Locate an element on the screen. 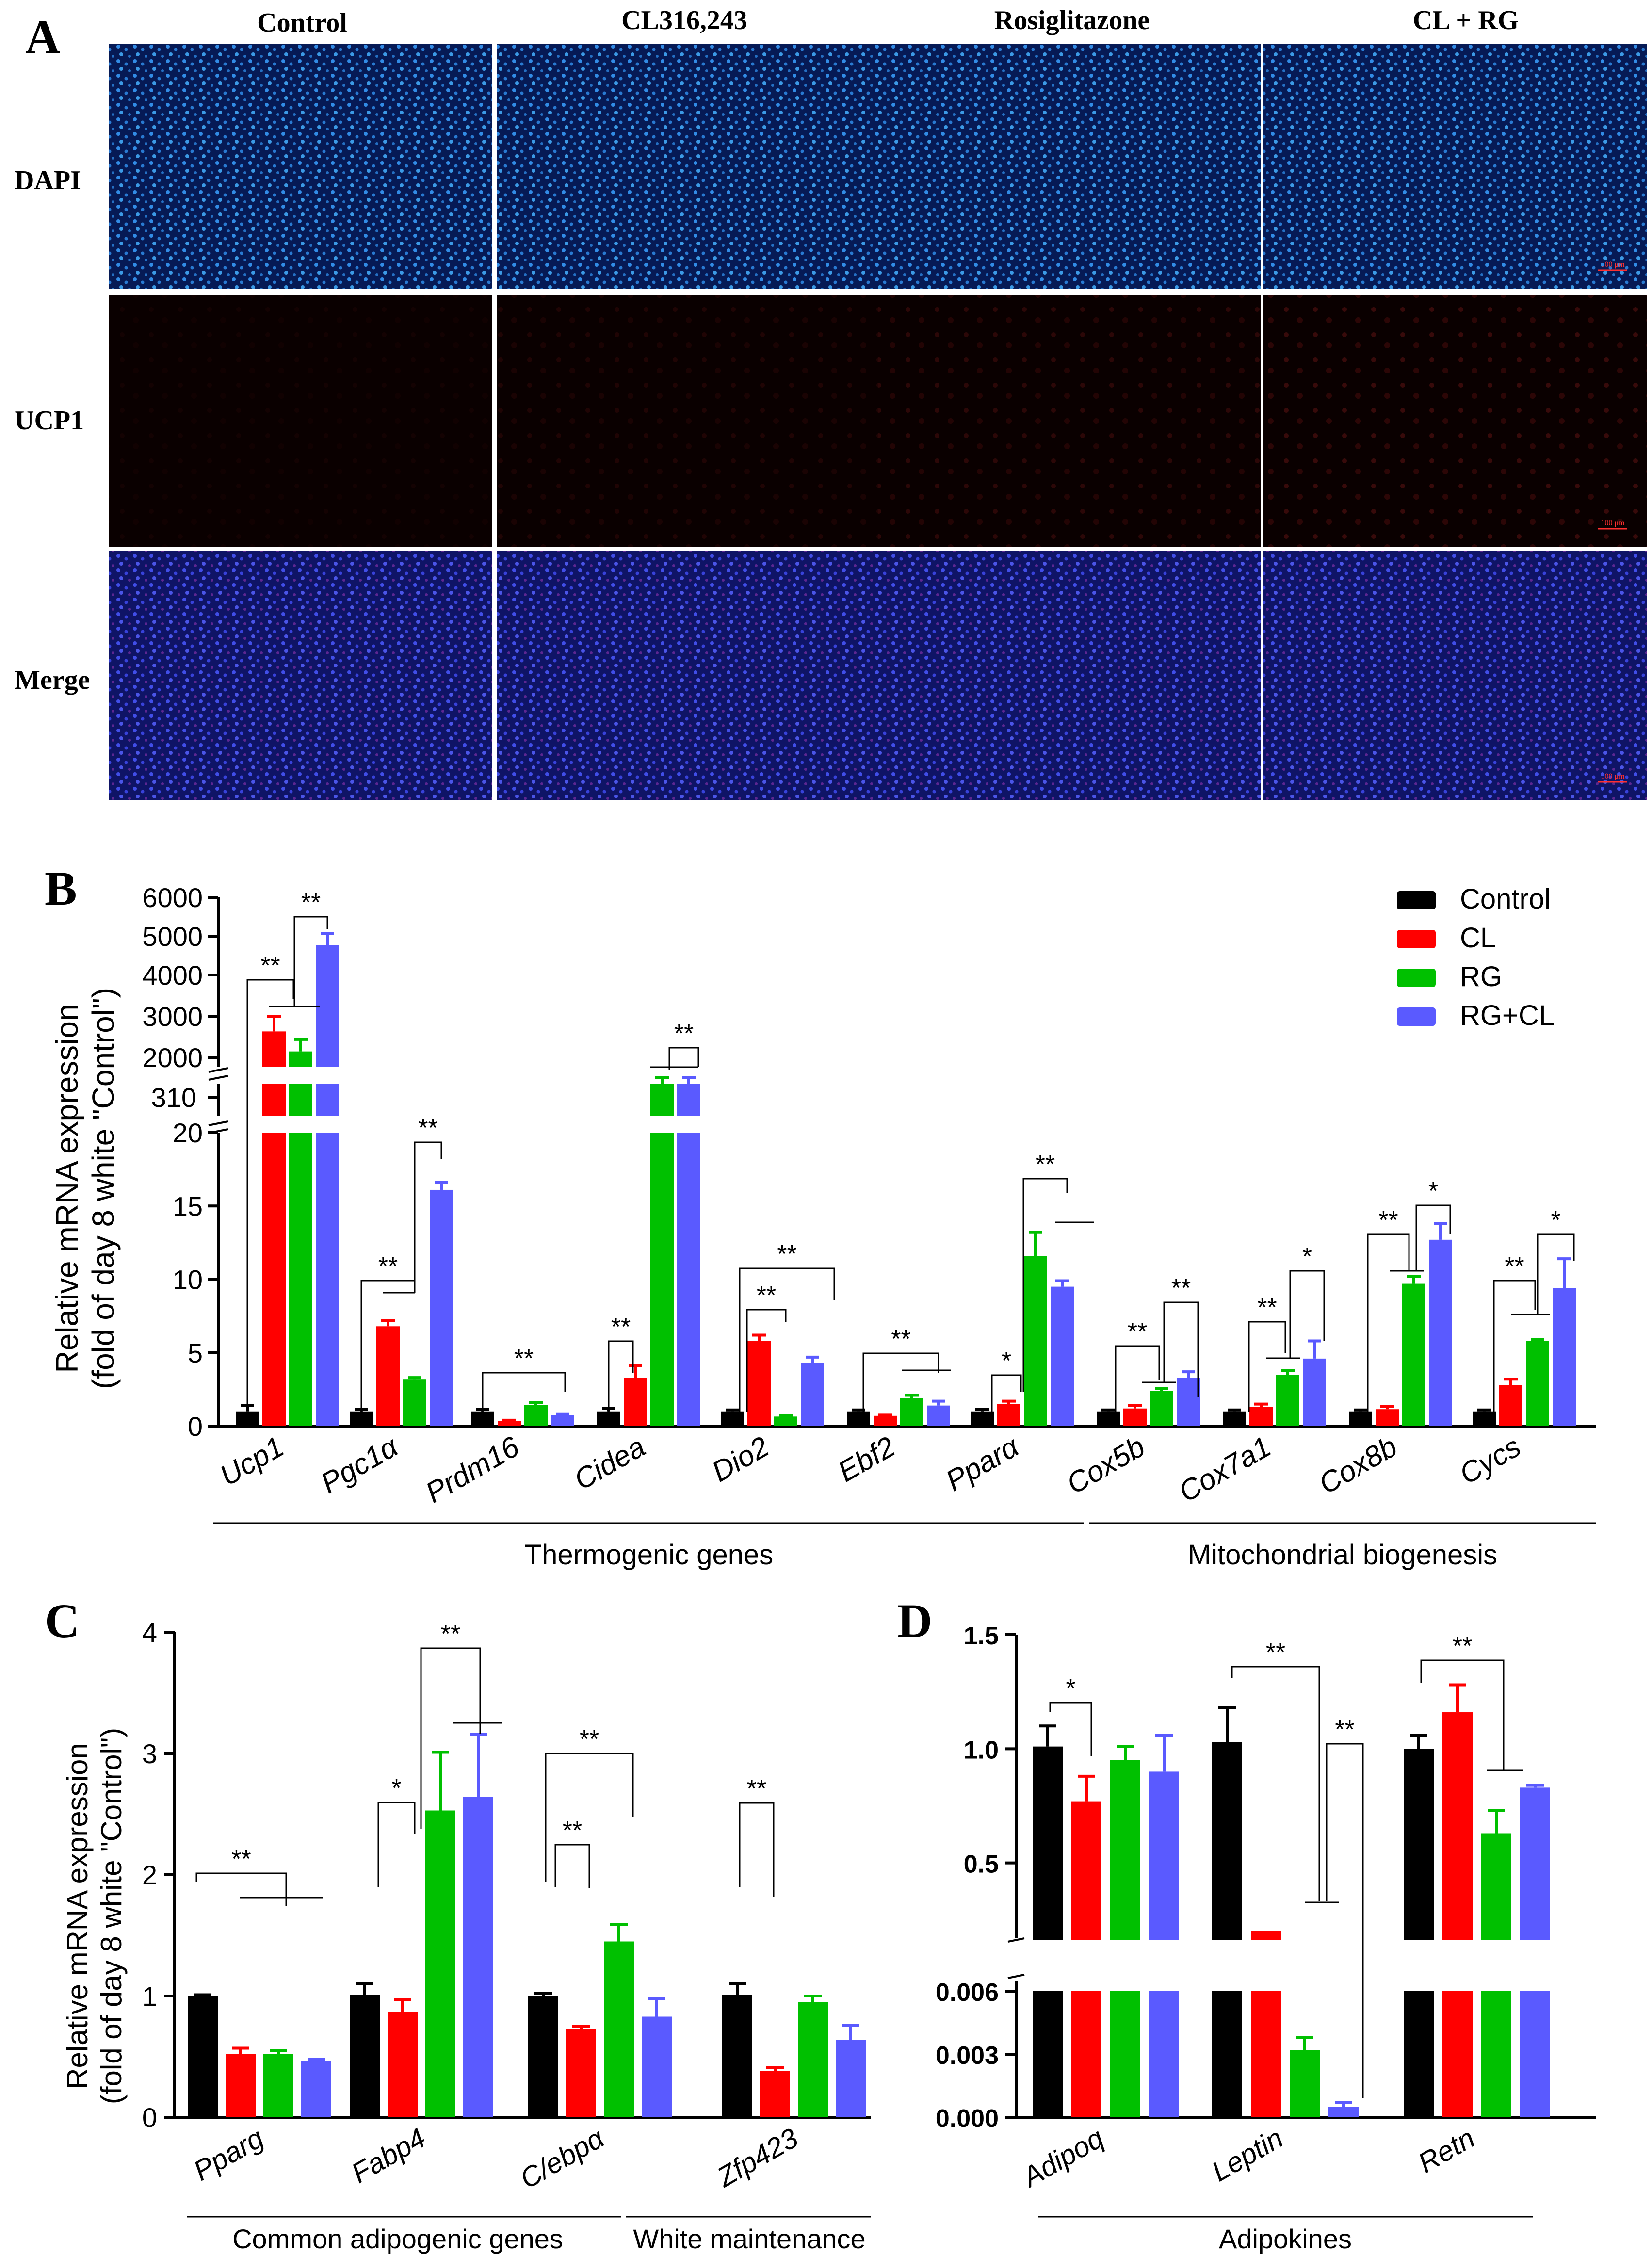 Image resolution: width=1652 pixels, height=2256 pixels. sig-cox5b-b-label: ** is located at coordinates (1181, 1288).